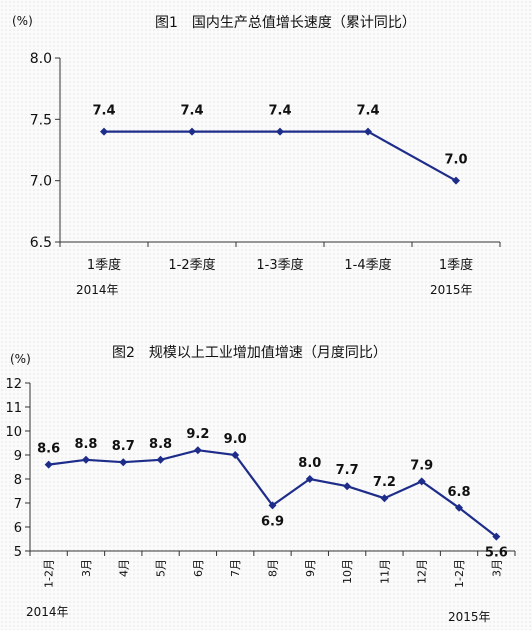 Image resolution: width=532 pixels, height=630 pixels. I want to click on chart1-marks: 7.4 7.4 7.4 7.4 7.0, so click(280, 144).